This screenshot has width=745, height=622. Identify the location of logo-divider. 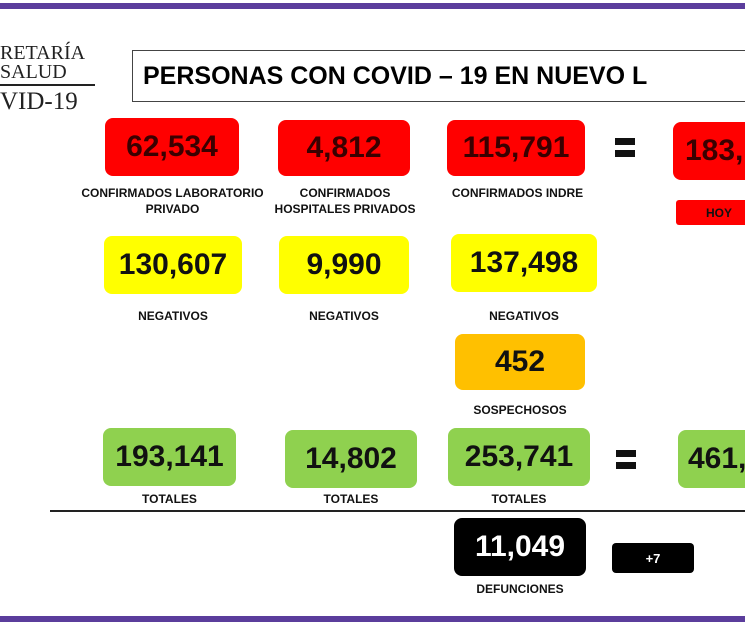
(47, 85).